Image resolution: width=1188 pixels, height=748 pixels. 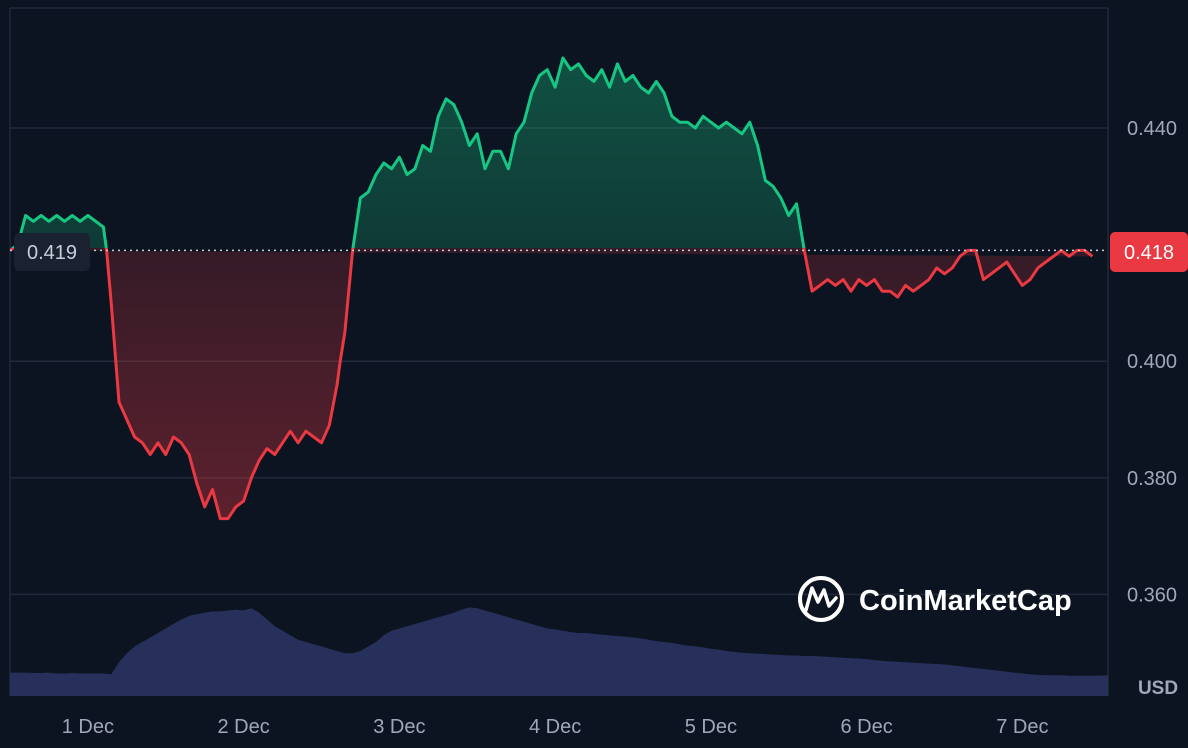 I want to click on reference-price-badge: 0.419, so click(x=52, y=252).